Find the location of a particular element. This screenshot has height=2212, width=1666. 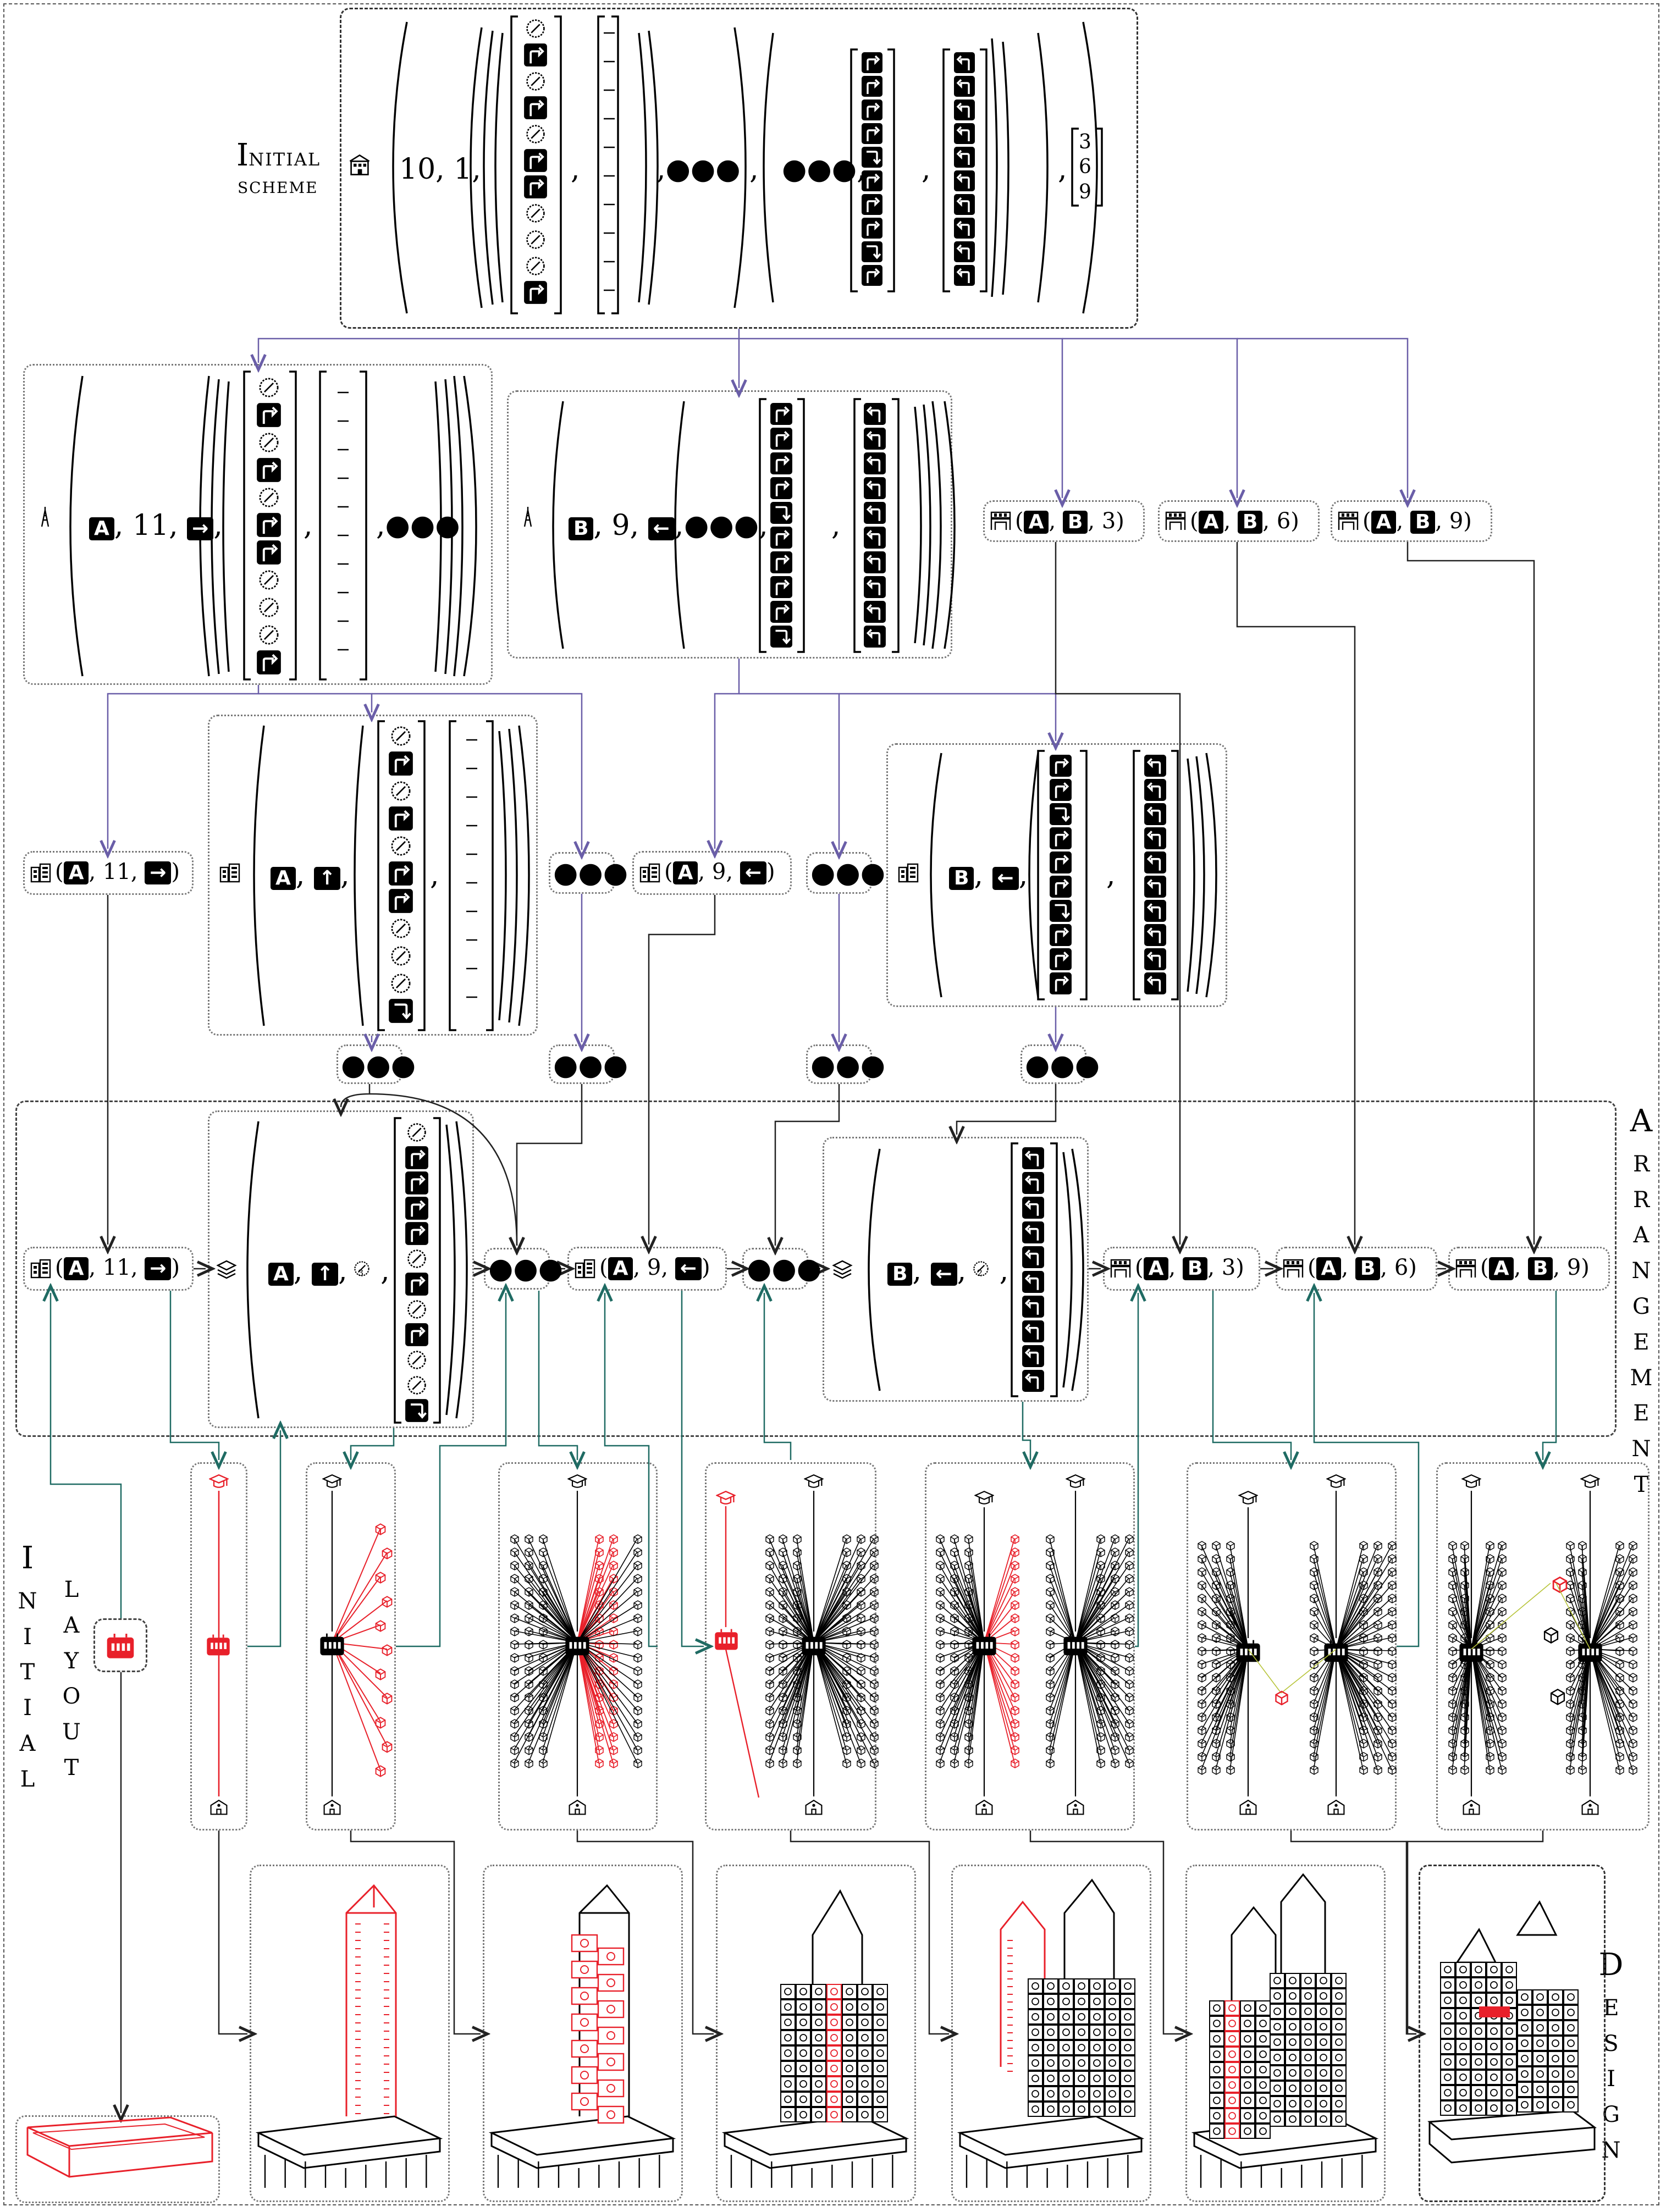

vector-3: 3 is located at coordinates (1085, 142).